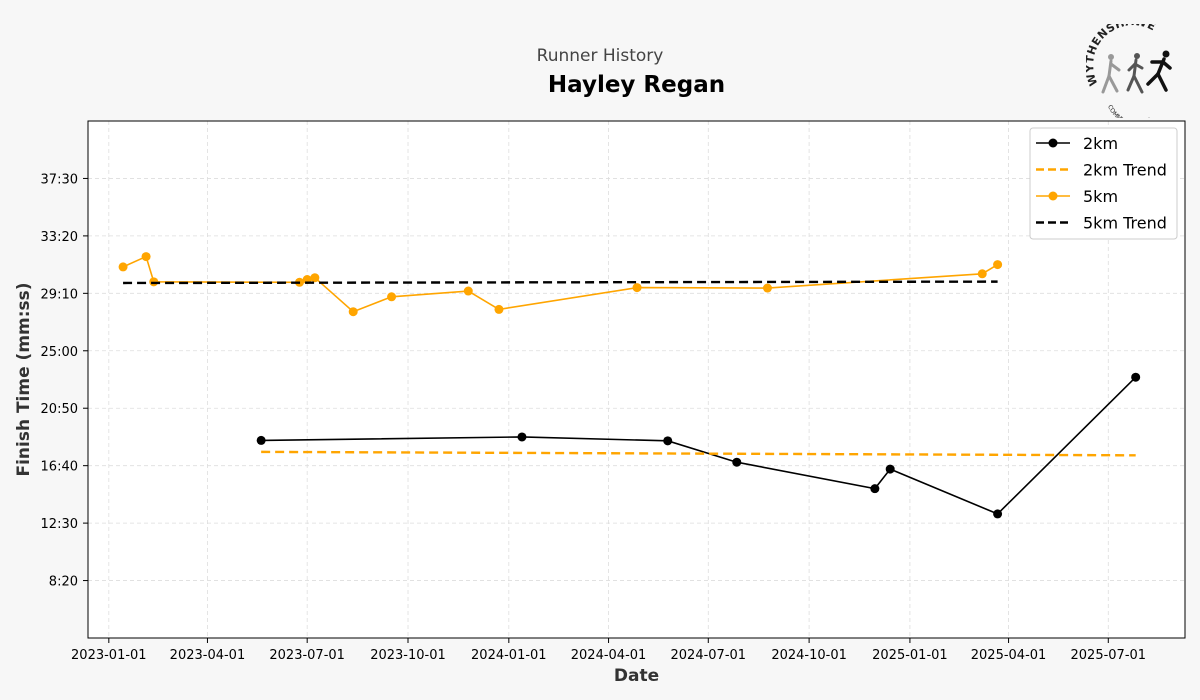 The height and width of the screenshot is (700, 1200). What do you see at coordinates (1100, 143) in the screenshot?
I see `legend-label: 2km` at bounding box center [1100, 143].